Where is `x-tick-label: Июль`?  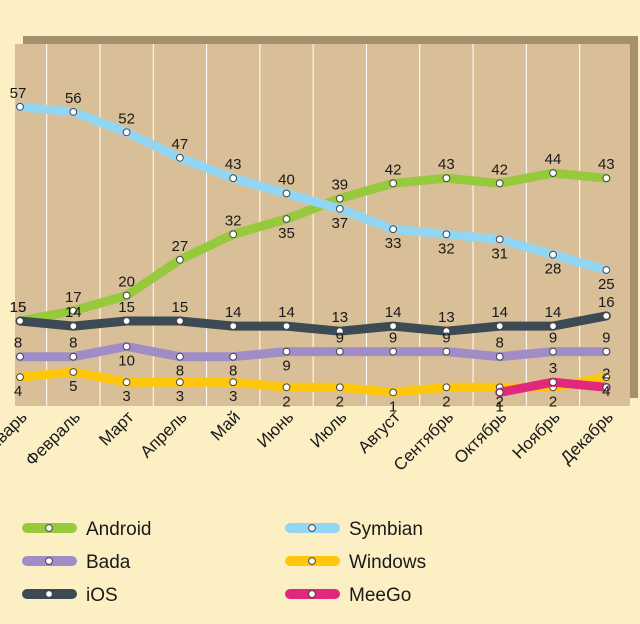
x-tick-label: Июль is located at coordinates (329, 429).